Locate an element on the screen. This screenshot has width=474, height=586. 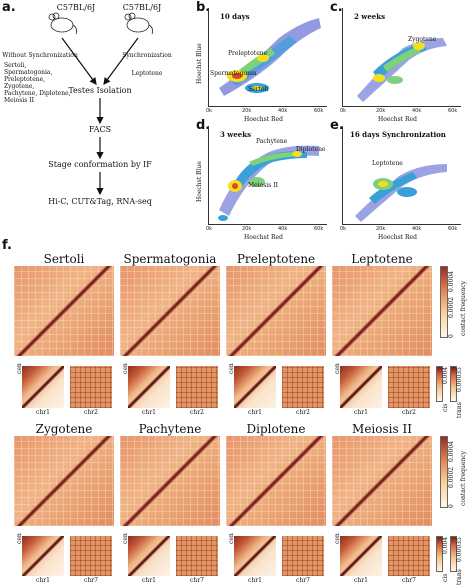
hic-map-zygotene is located at coordinates (64, 481).